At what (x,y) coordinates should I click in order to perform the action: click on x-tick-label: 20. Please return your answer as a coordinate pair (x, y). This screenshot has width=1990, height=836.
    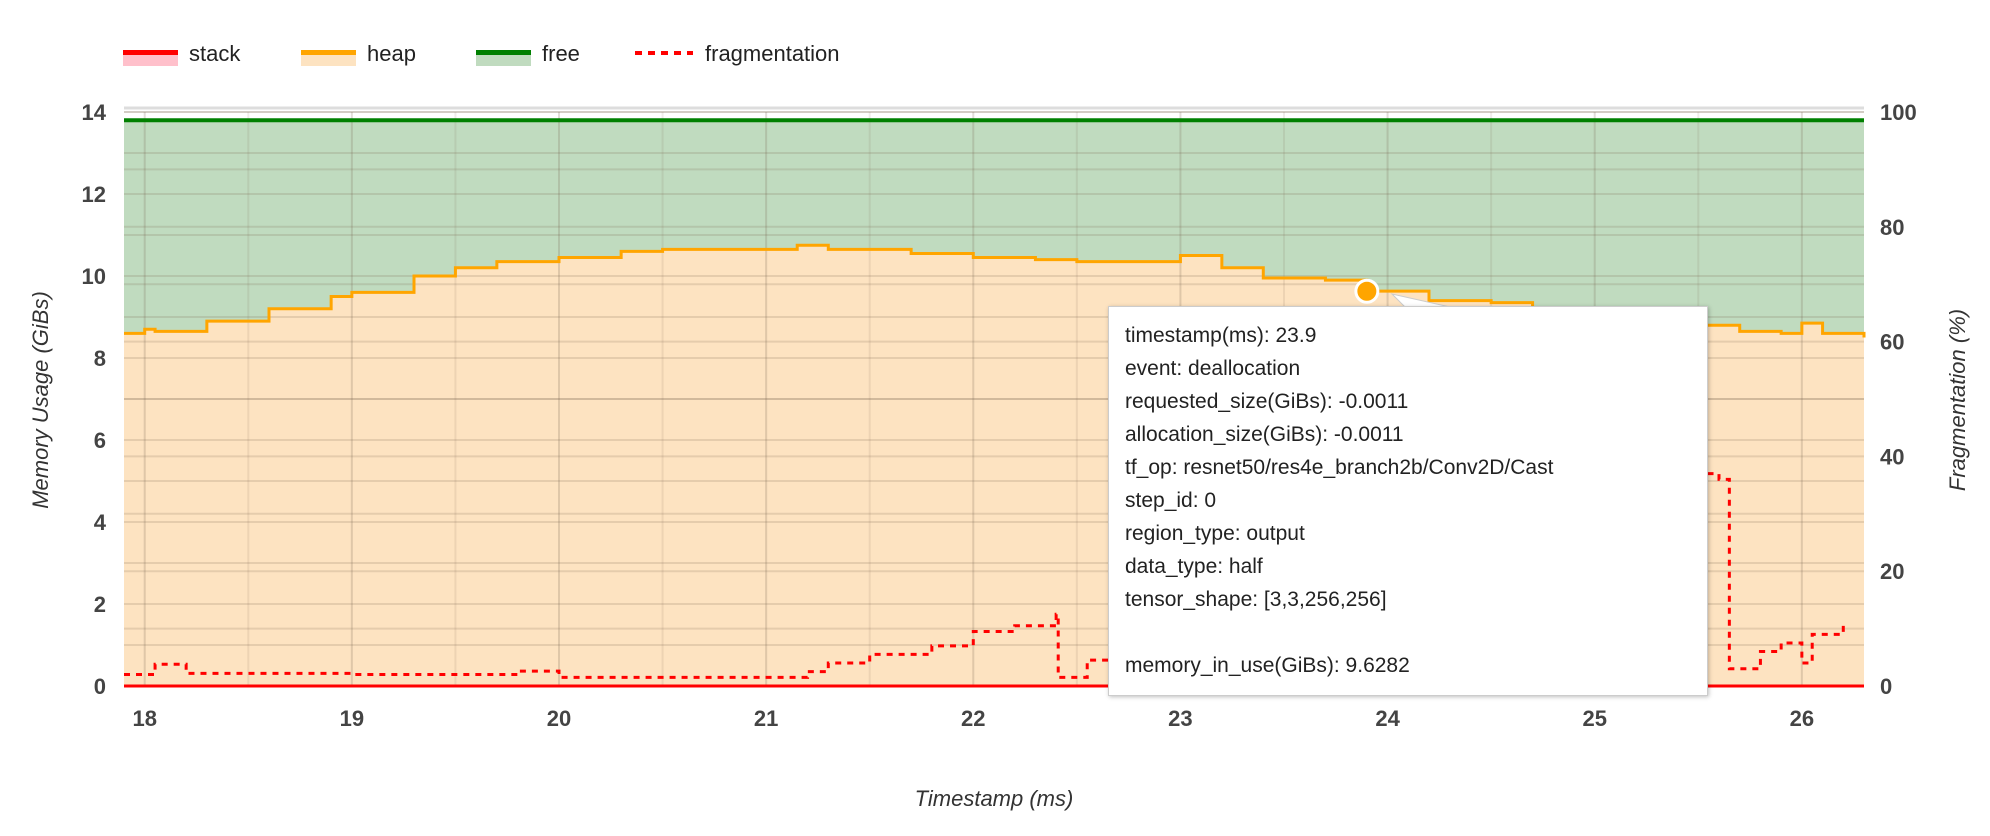
    Looking at the image, I should click on (559, 718).